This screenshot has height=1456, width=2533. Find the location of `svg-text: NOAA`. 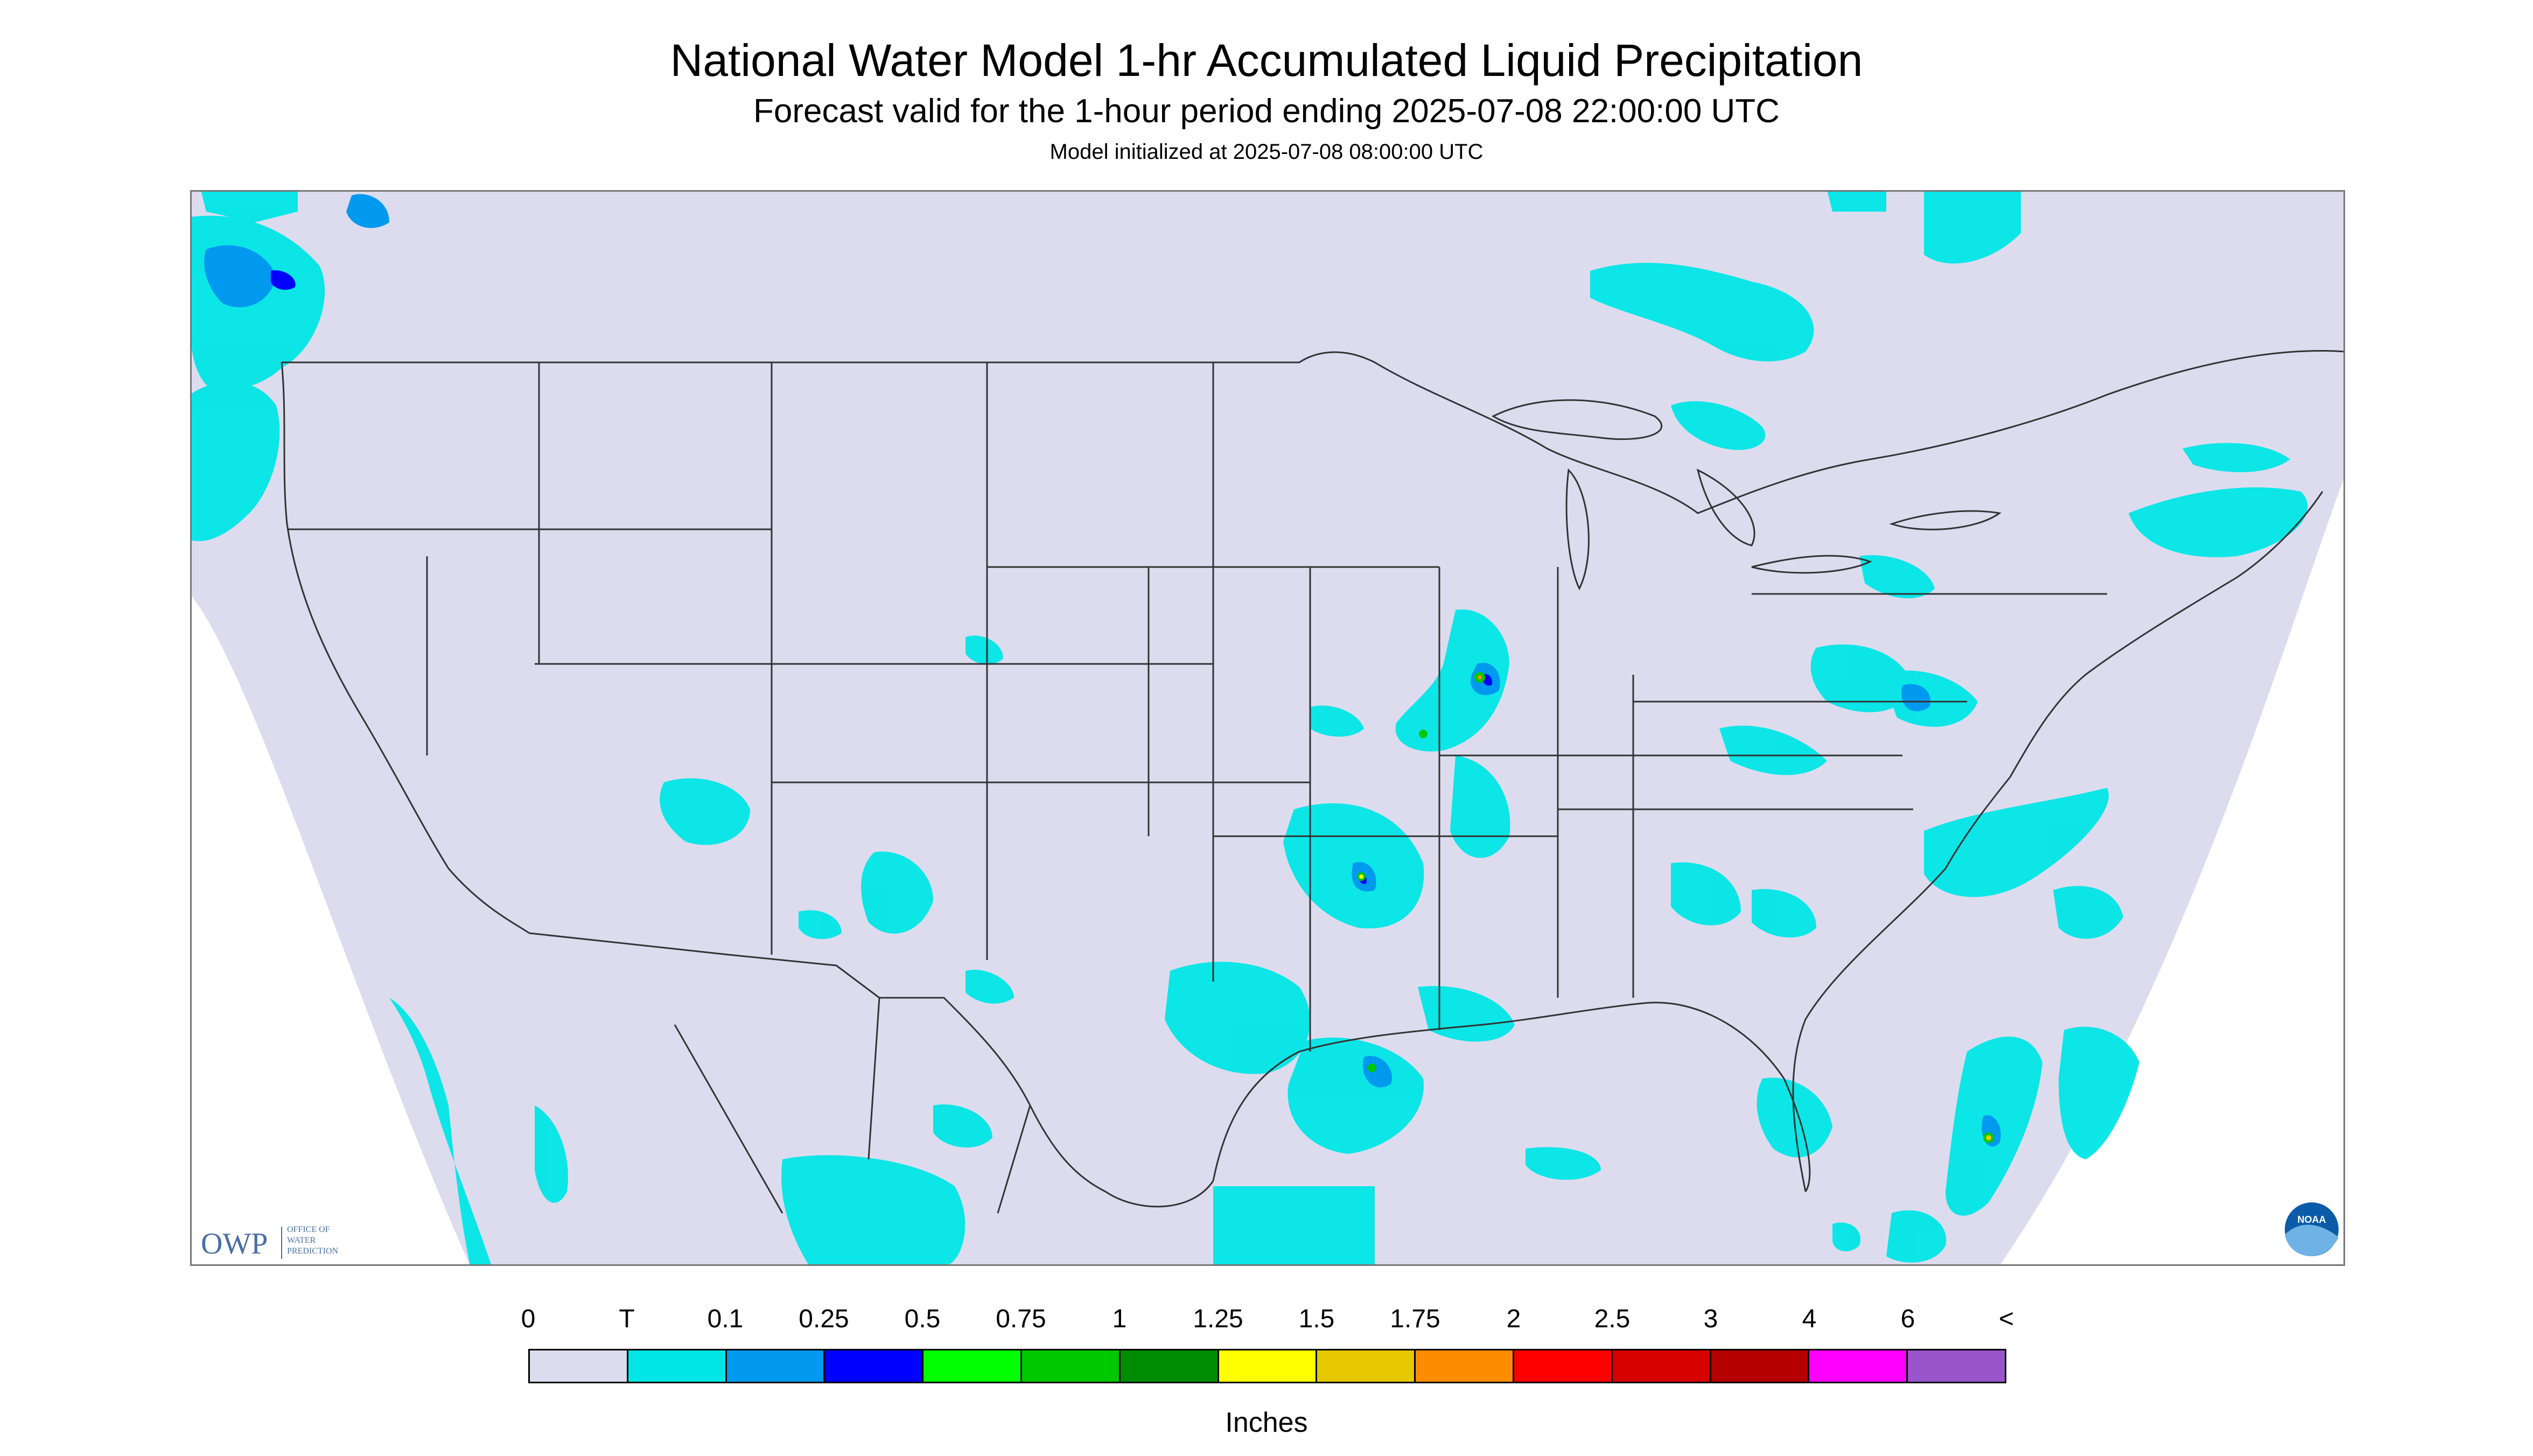

svg-text: NOAA is located at coordinates (2312, 1219).